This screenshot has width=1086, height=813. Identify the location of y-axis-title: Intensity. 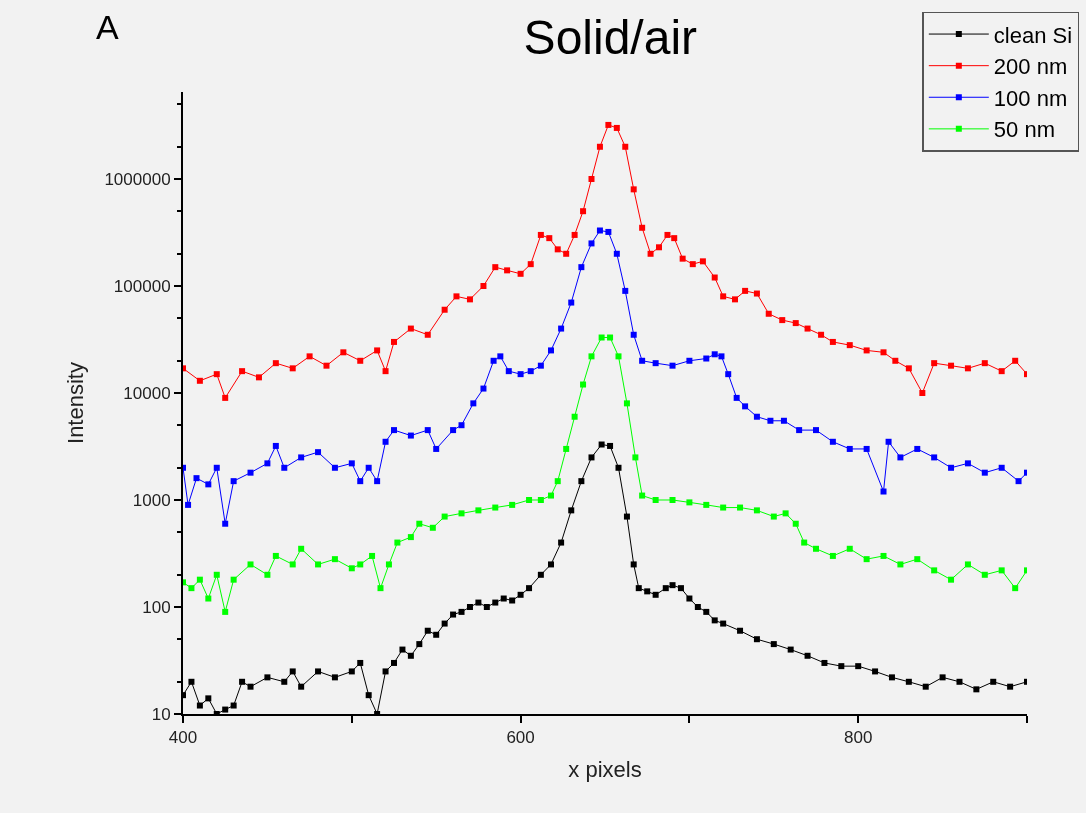
(75, 403).